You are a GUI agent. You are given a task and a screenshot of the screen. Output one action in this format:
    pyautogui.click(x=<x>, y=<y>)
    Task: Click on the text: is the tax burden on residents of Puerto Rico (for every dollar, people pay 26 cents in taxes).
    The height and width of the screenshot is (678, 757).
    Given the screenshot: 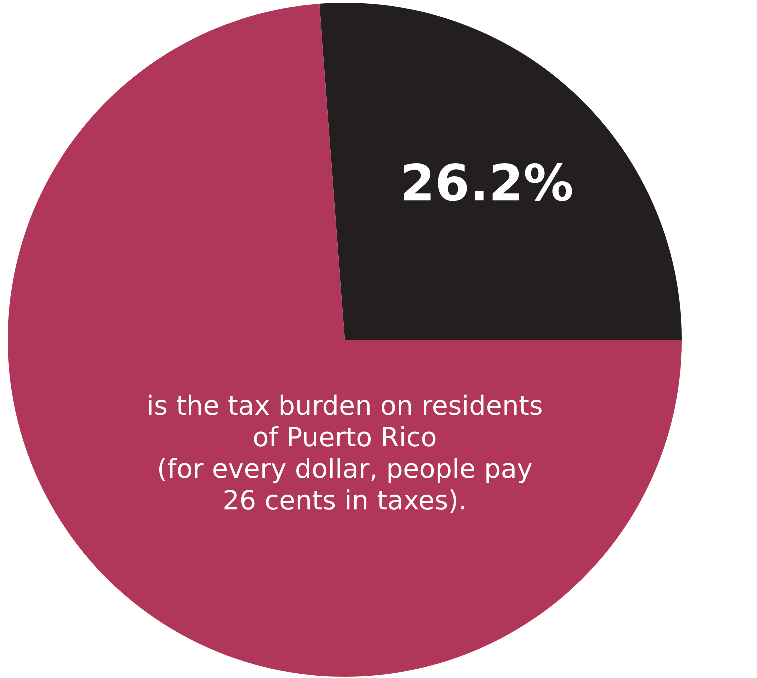 What is the action you would take?
    pyautogui.click(x=345, y=454)
    